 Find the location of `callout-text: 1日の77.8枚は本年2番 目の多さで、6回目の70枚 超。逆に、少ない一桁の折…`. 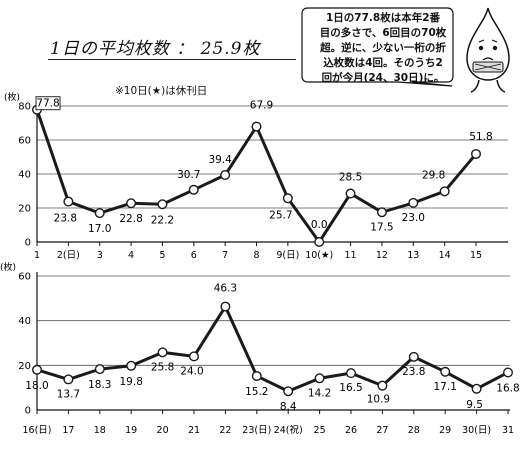

callout-text: 1日の77.8枚は本年2番 目の多さで、6回目の70枚 超。逆に、少ない一桁の折… is located at coordinates (383, 48).